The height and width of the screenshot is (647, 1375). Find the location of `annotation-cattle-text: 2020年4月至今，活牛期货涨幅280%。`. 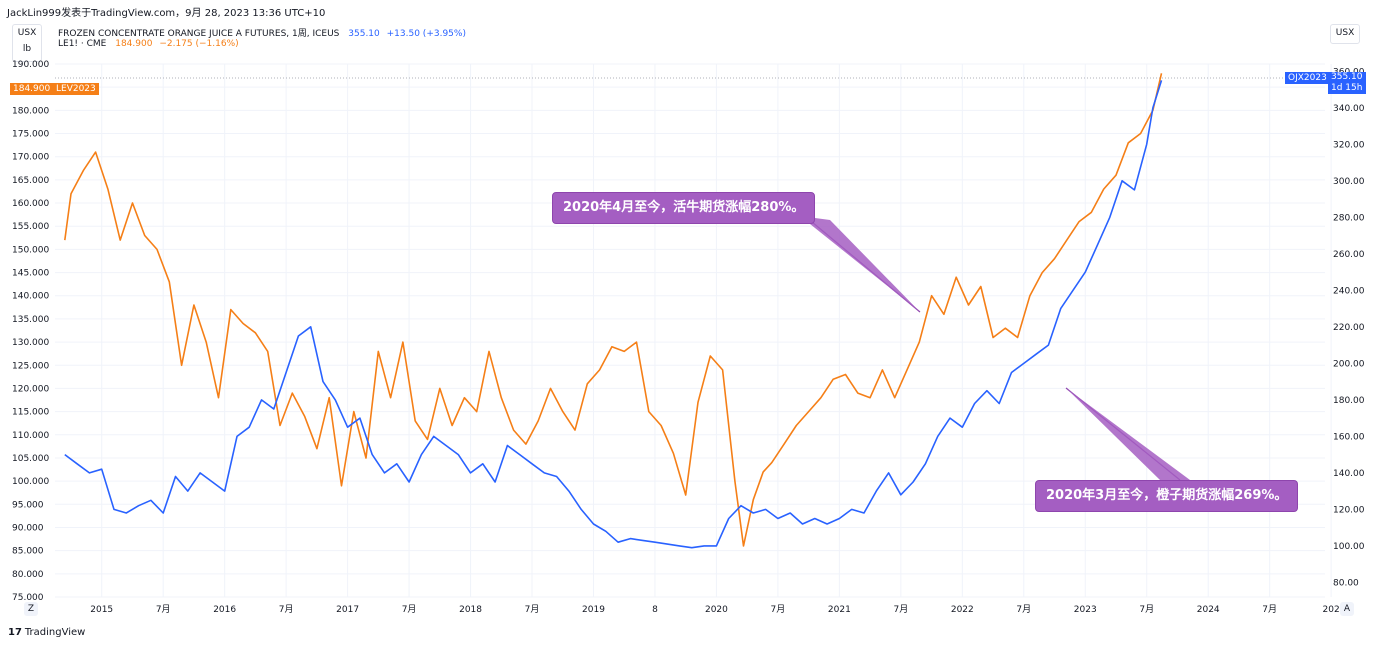

annotation-cattle-text: 2020年4月至今，活牛期货涨幅280%。 is located at coordinates (684, 207).